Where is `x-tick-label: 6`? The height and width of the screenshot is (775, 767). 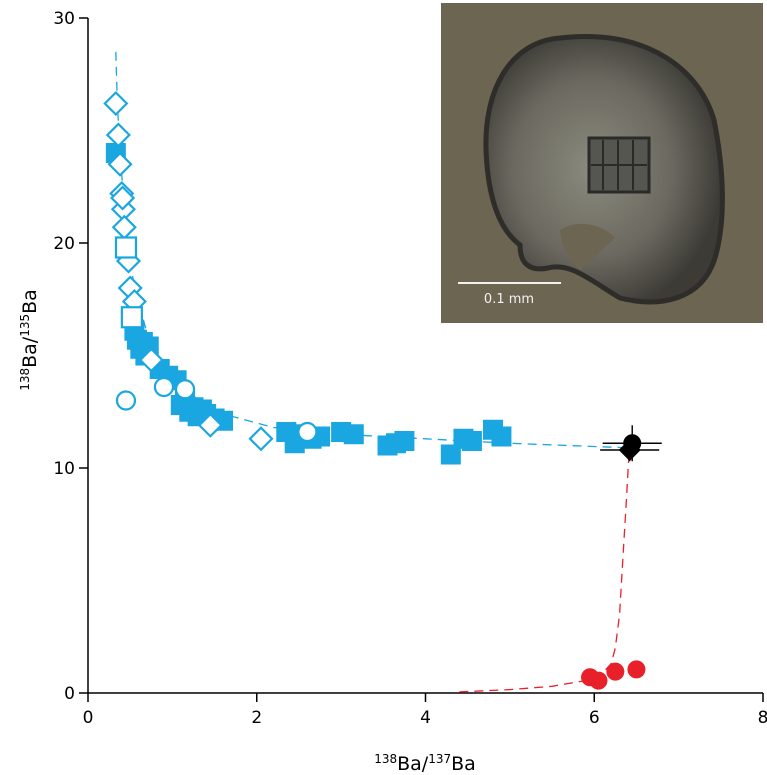 x-tick-label: 6 is located at coordinates (594, 718).